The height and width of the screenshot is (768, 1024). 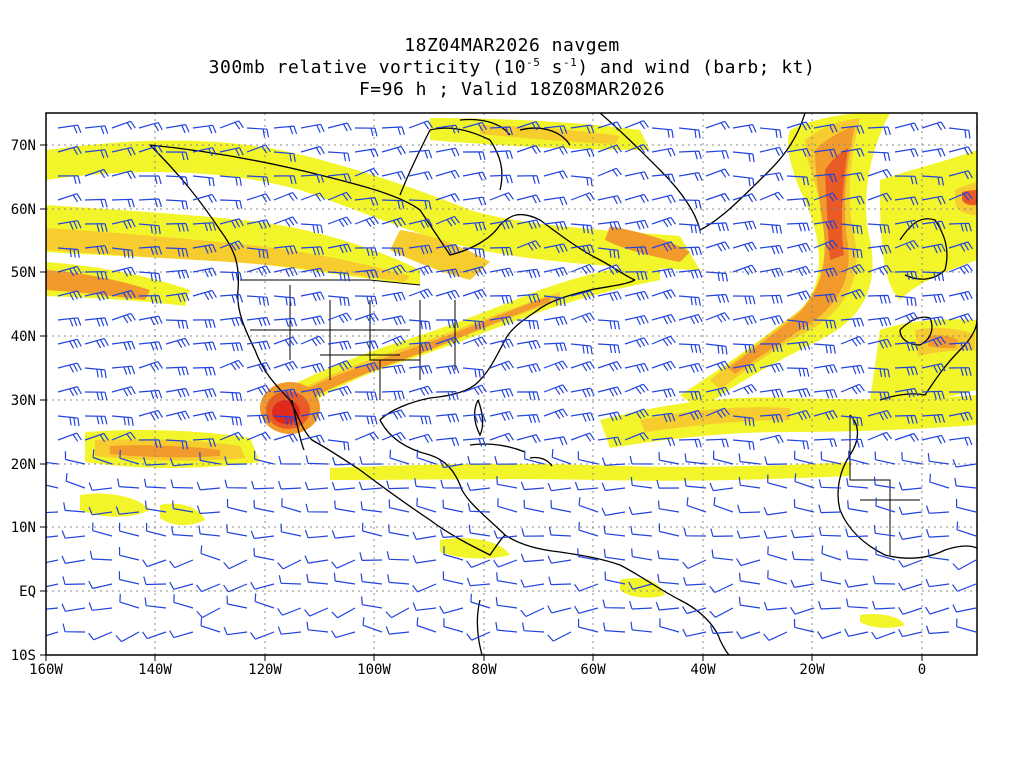 I want to click on lat-label-10n: 10N, so click(x=23, y=528).